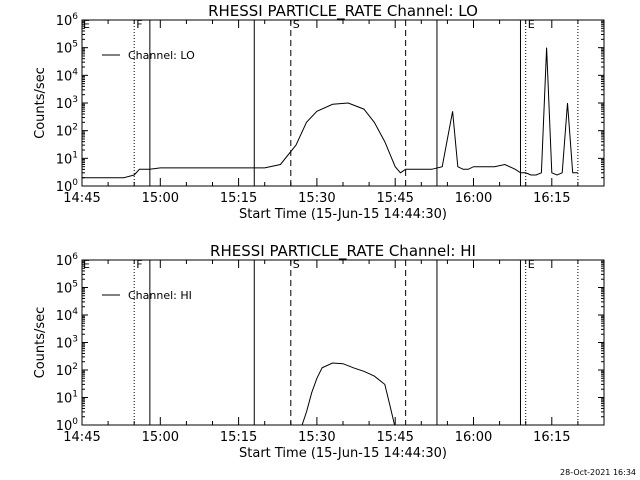 The image size is (640, 480). I want to click on legend-label: Channel: HI, so click(160, 295).